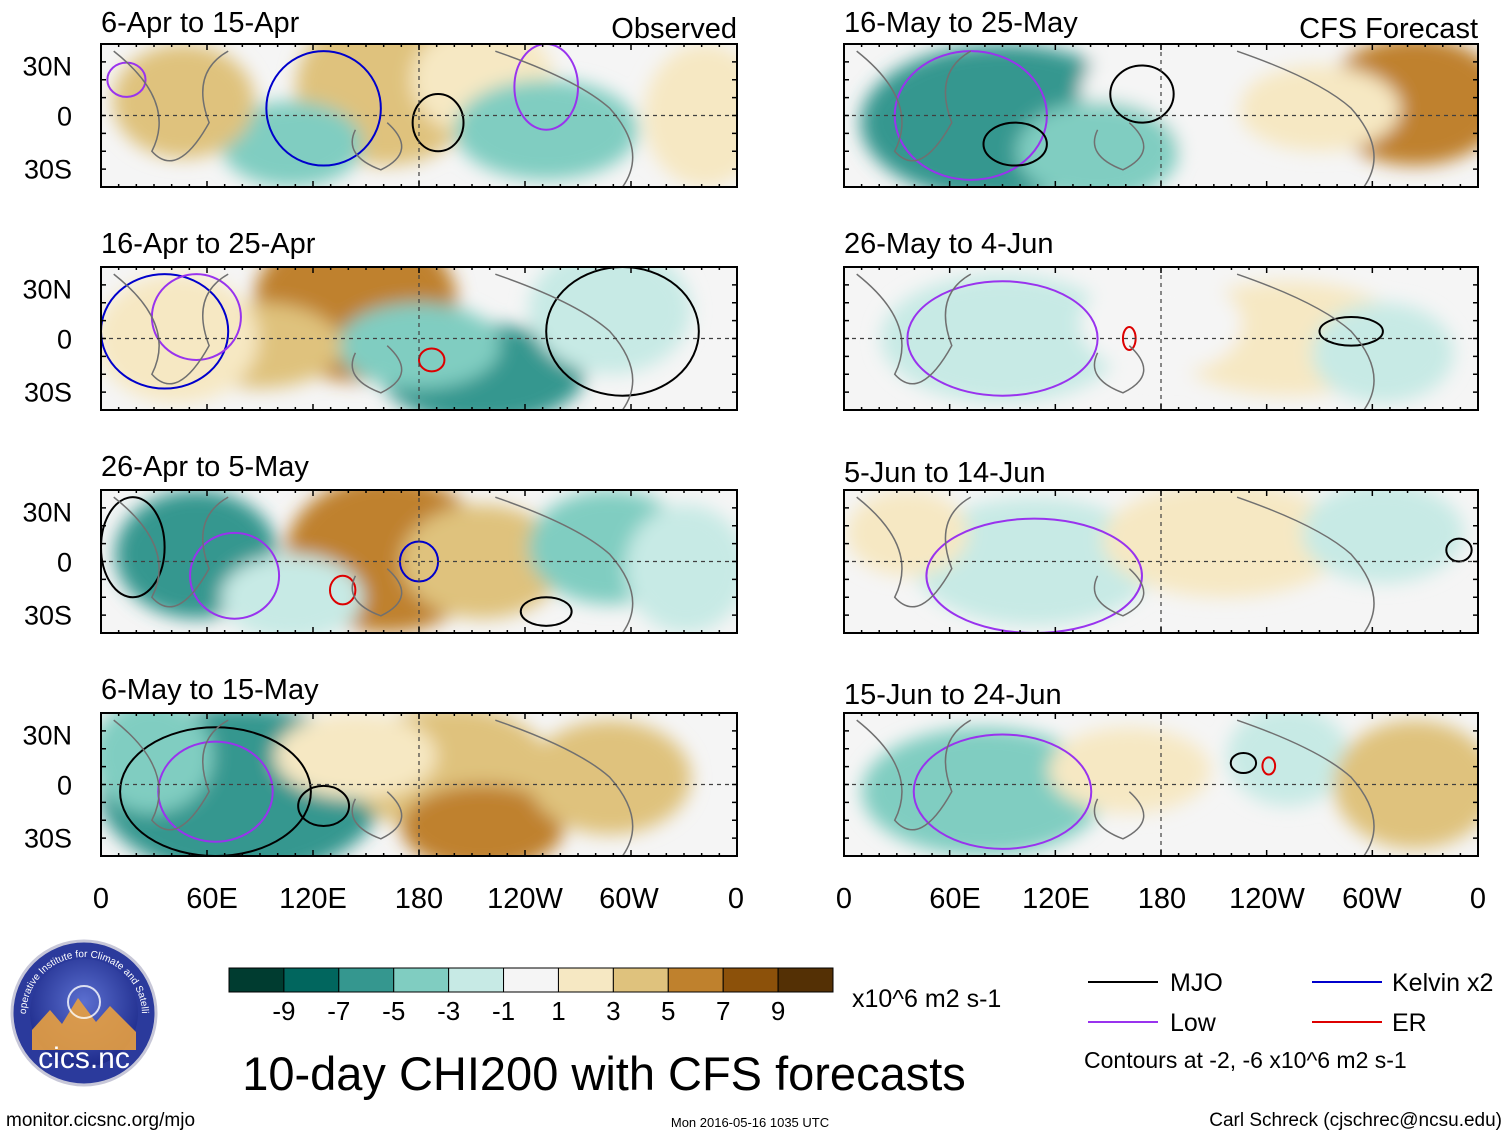 The height and width of the screenshot is (1137, 1510). I want to click on logo-sun-icon, so click(84, 1002).